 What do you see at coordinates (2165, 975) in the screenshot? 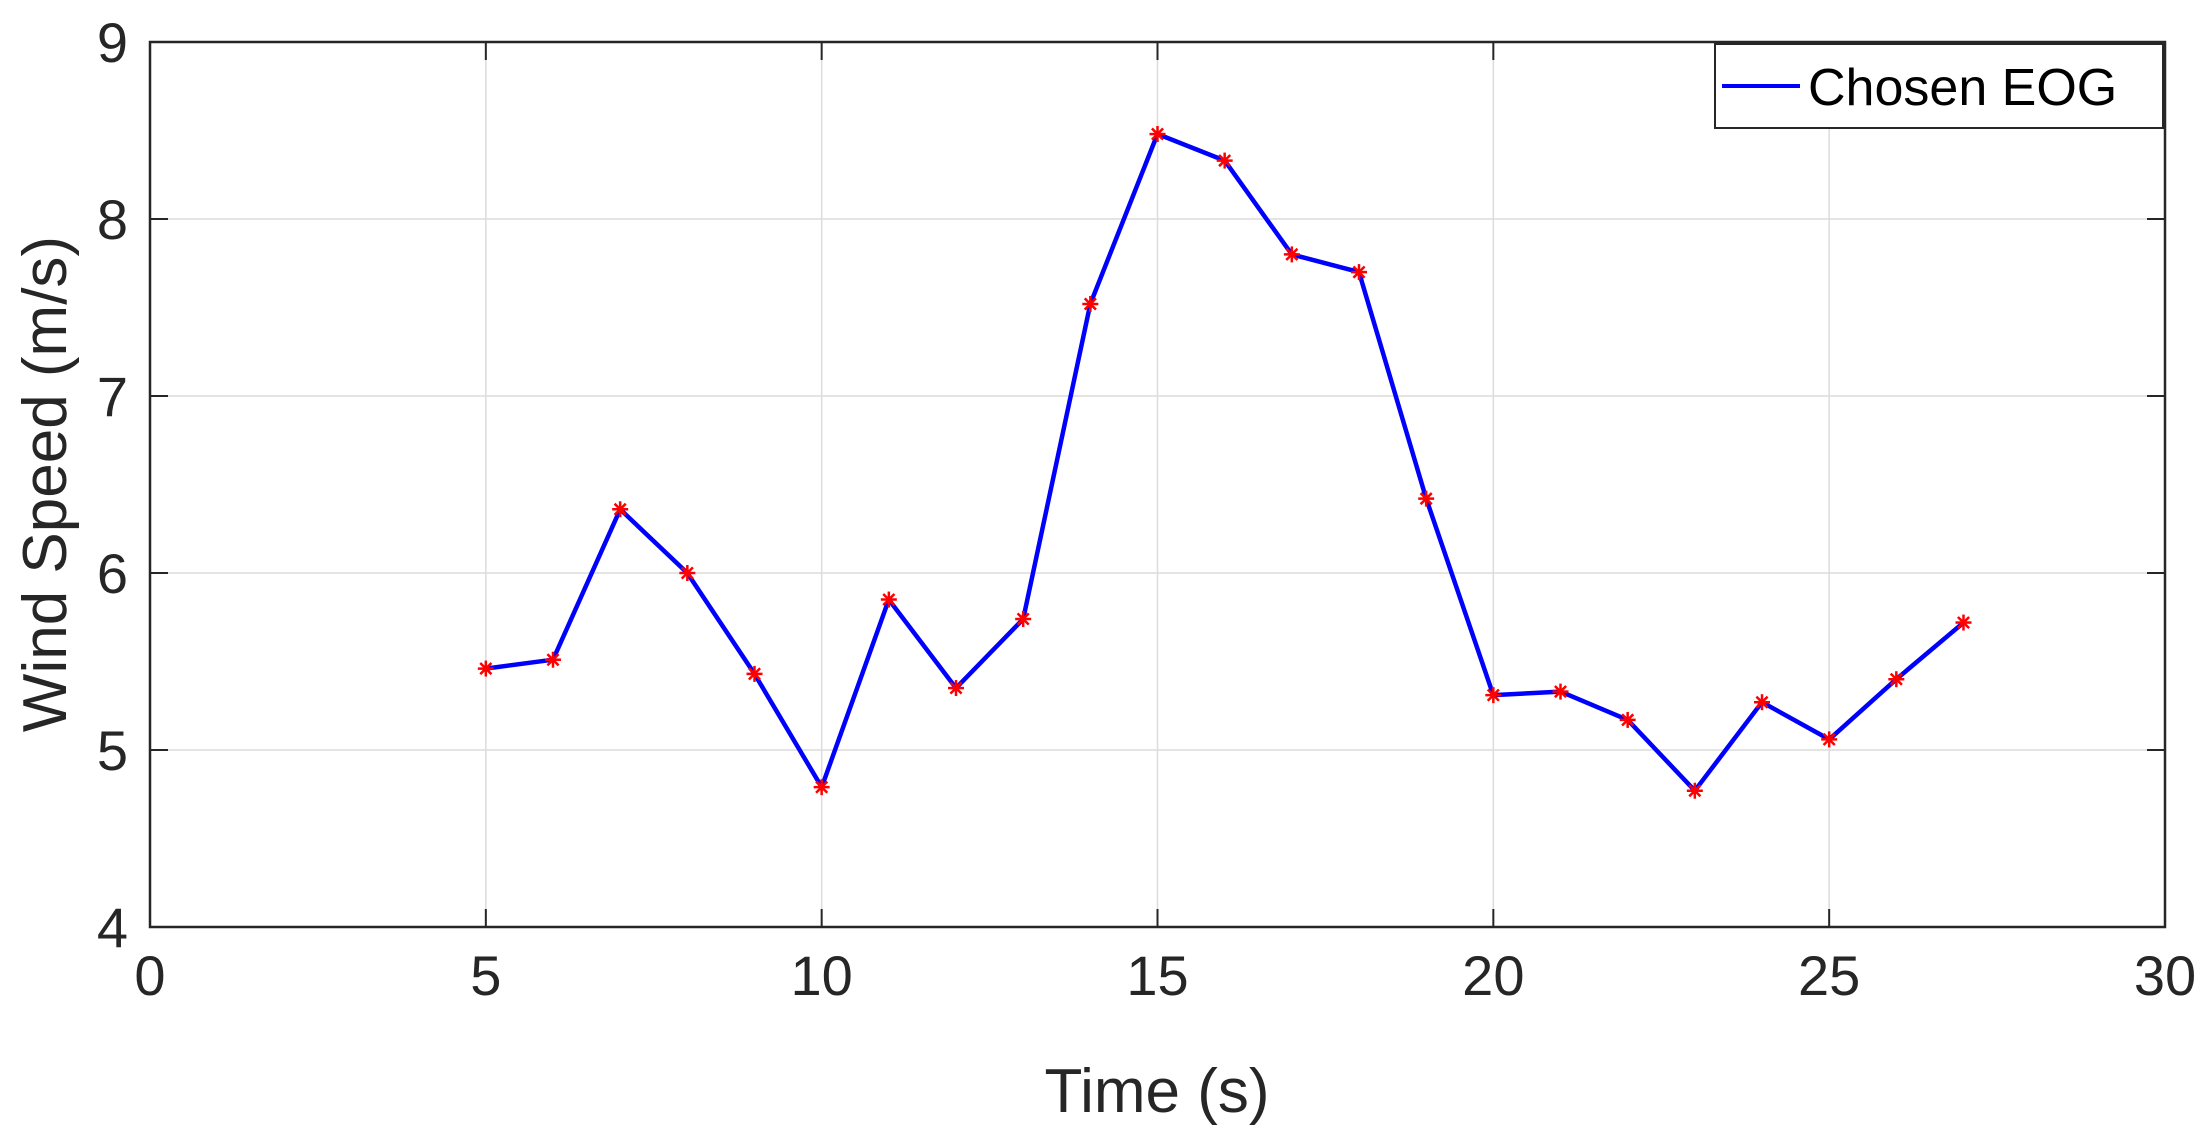
I see `x-tick-label: 30` at bounding box center [2165, 975].